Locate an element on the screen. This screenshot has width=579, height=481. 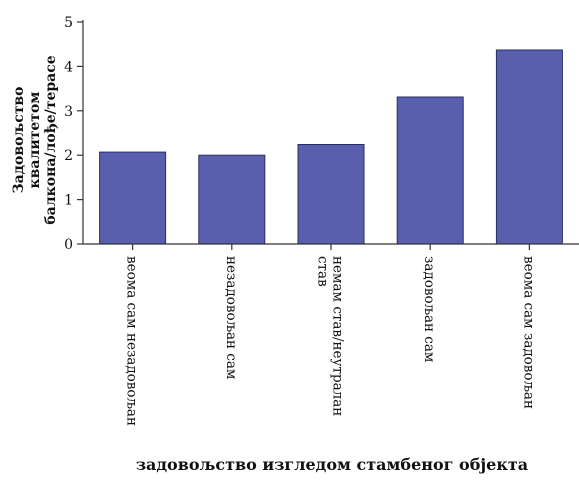
y-tick-label-4: 4 is located at coordinates (68, 67).